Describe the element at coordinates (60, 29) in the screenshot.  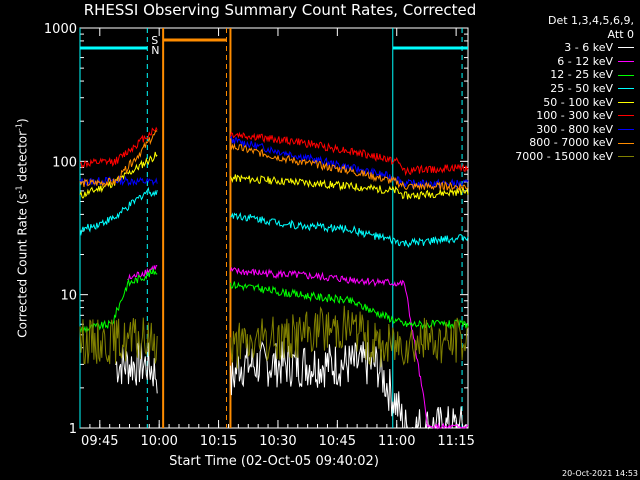
I see `y-tick-label: 1000` at that location.